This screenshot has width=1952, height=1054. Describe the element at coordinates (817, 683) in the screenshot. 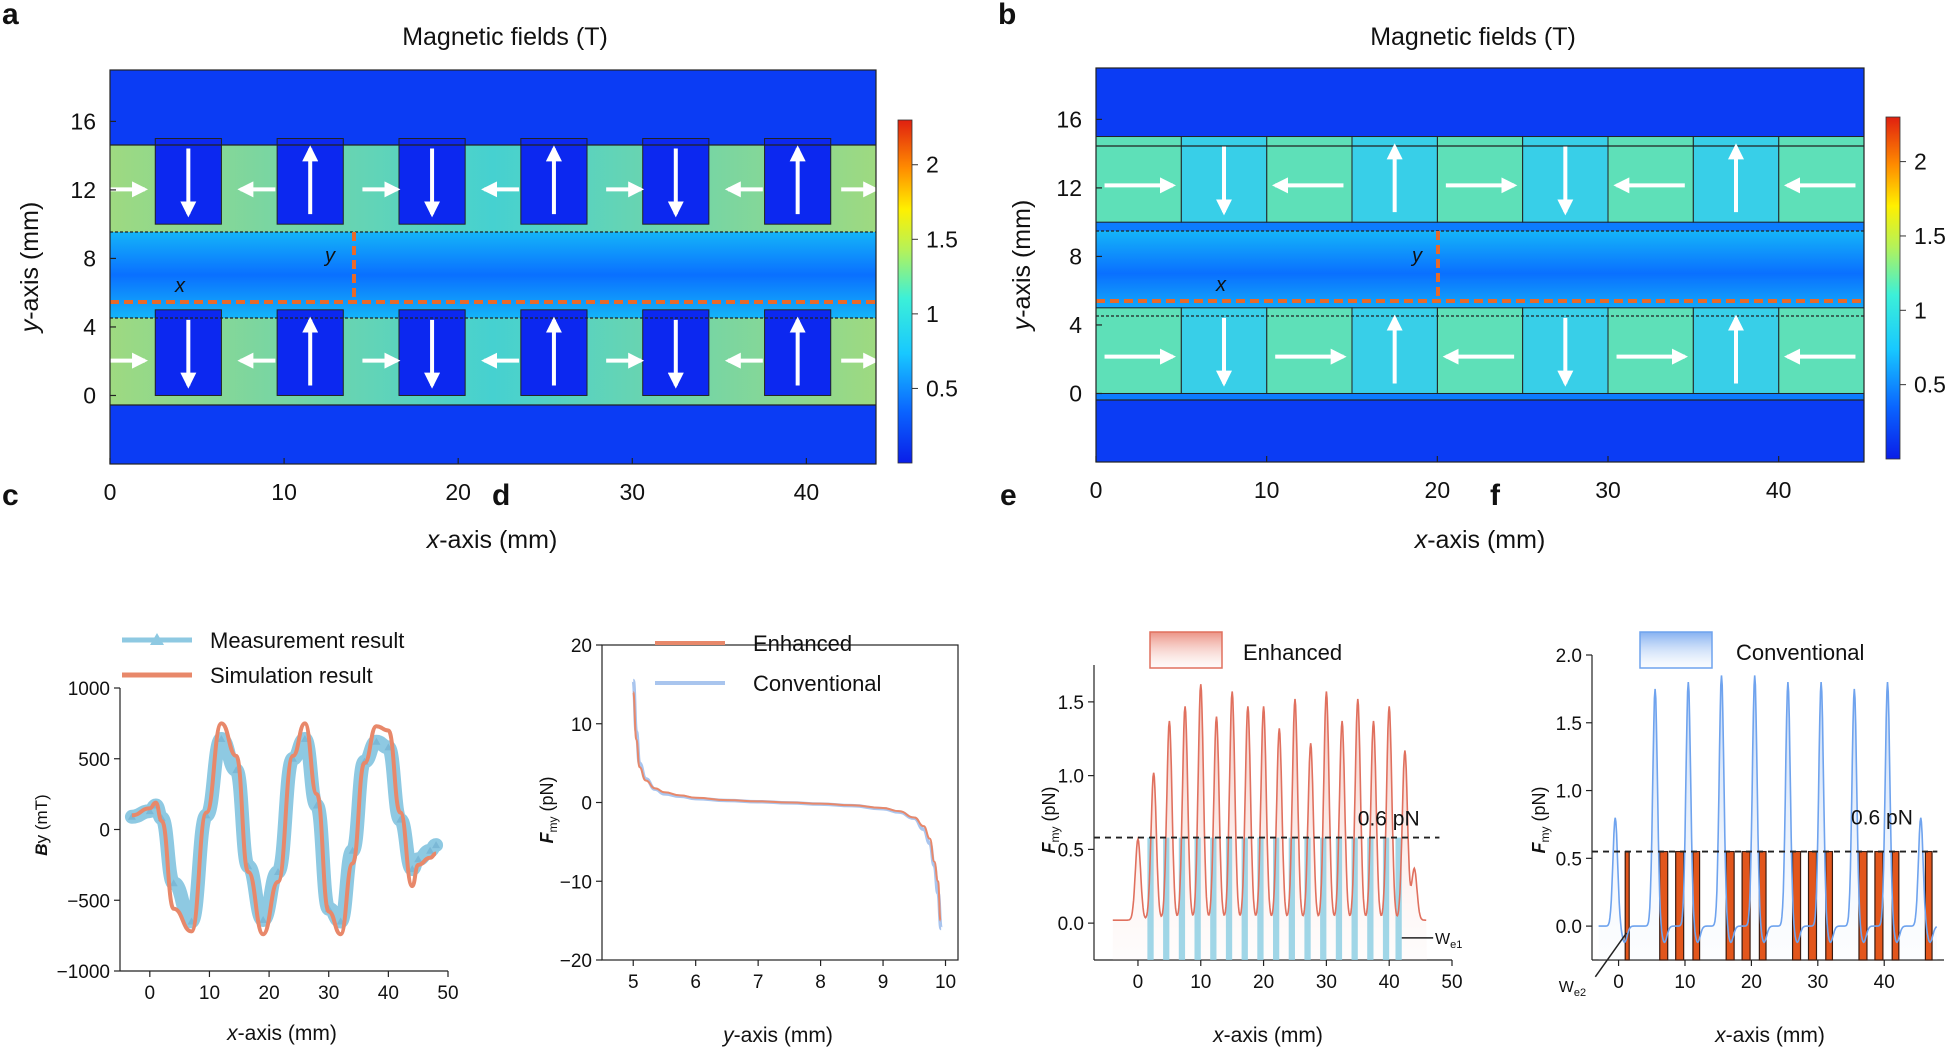

I see `panel-d-legend-conventional: Conventional` at that location.